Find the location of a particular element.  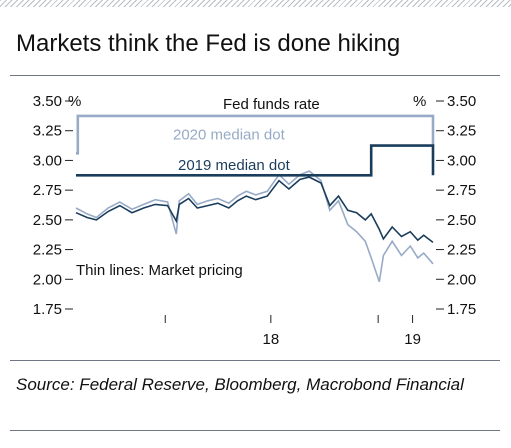

label-market-pricing: Thin lines: Market pricing is located at coordinates (159, 270).